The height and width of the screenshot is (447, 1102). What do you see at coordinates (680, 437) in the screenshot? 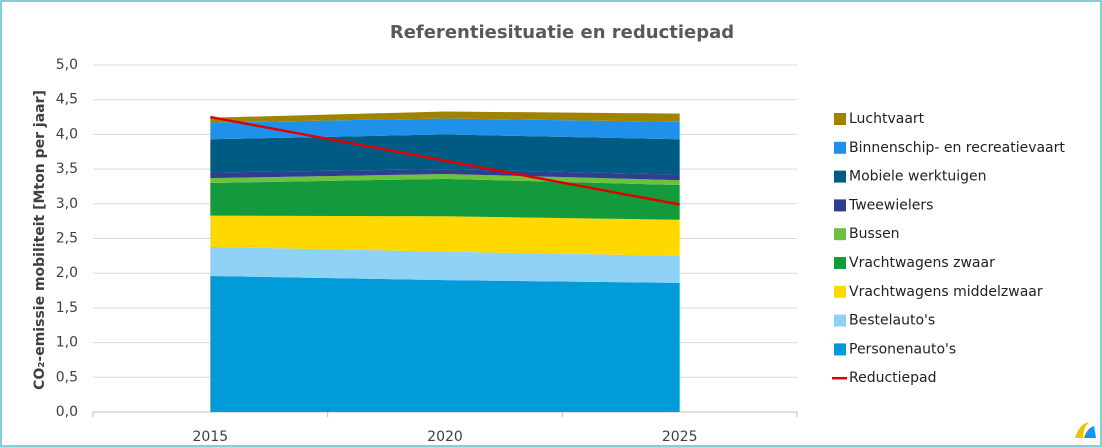
I see `x-tick-label: 2025` at bounding box center [680, 437].